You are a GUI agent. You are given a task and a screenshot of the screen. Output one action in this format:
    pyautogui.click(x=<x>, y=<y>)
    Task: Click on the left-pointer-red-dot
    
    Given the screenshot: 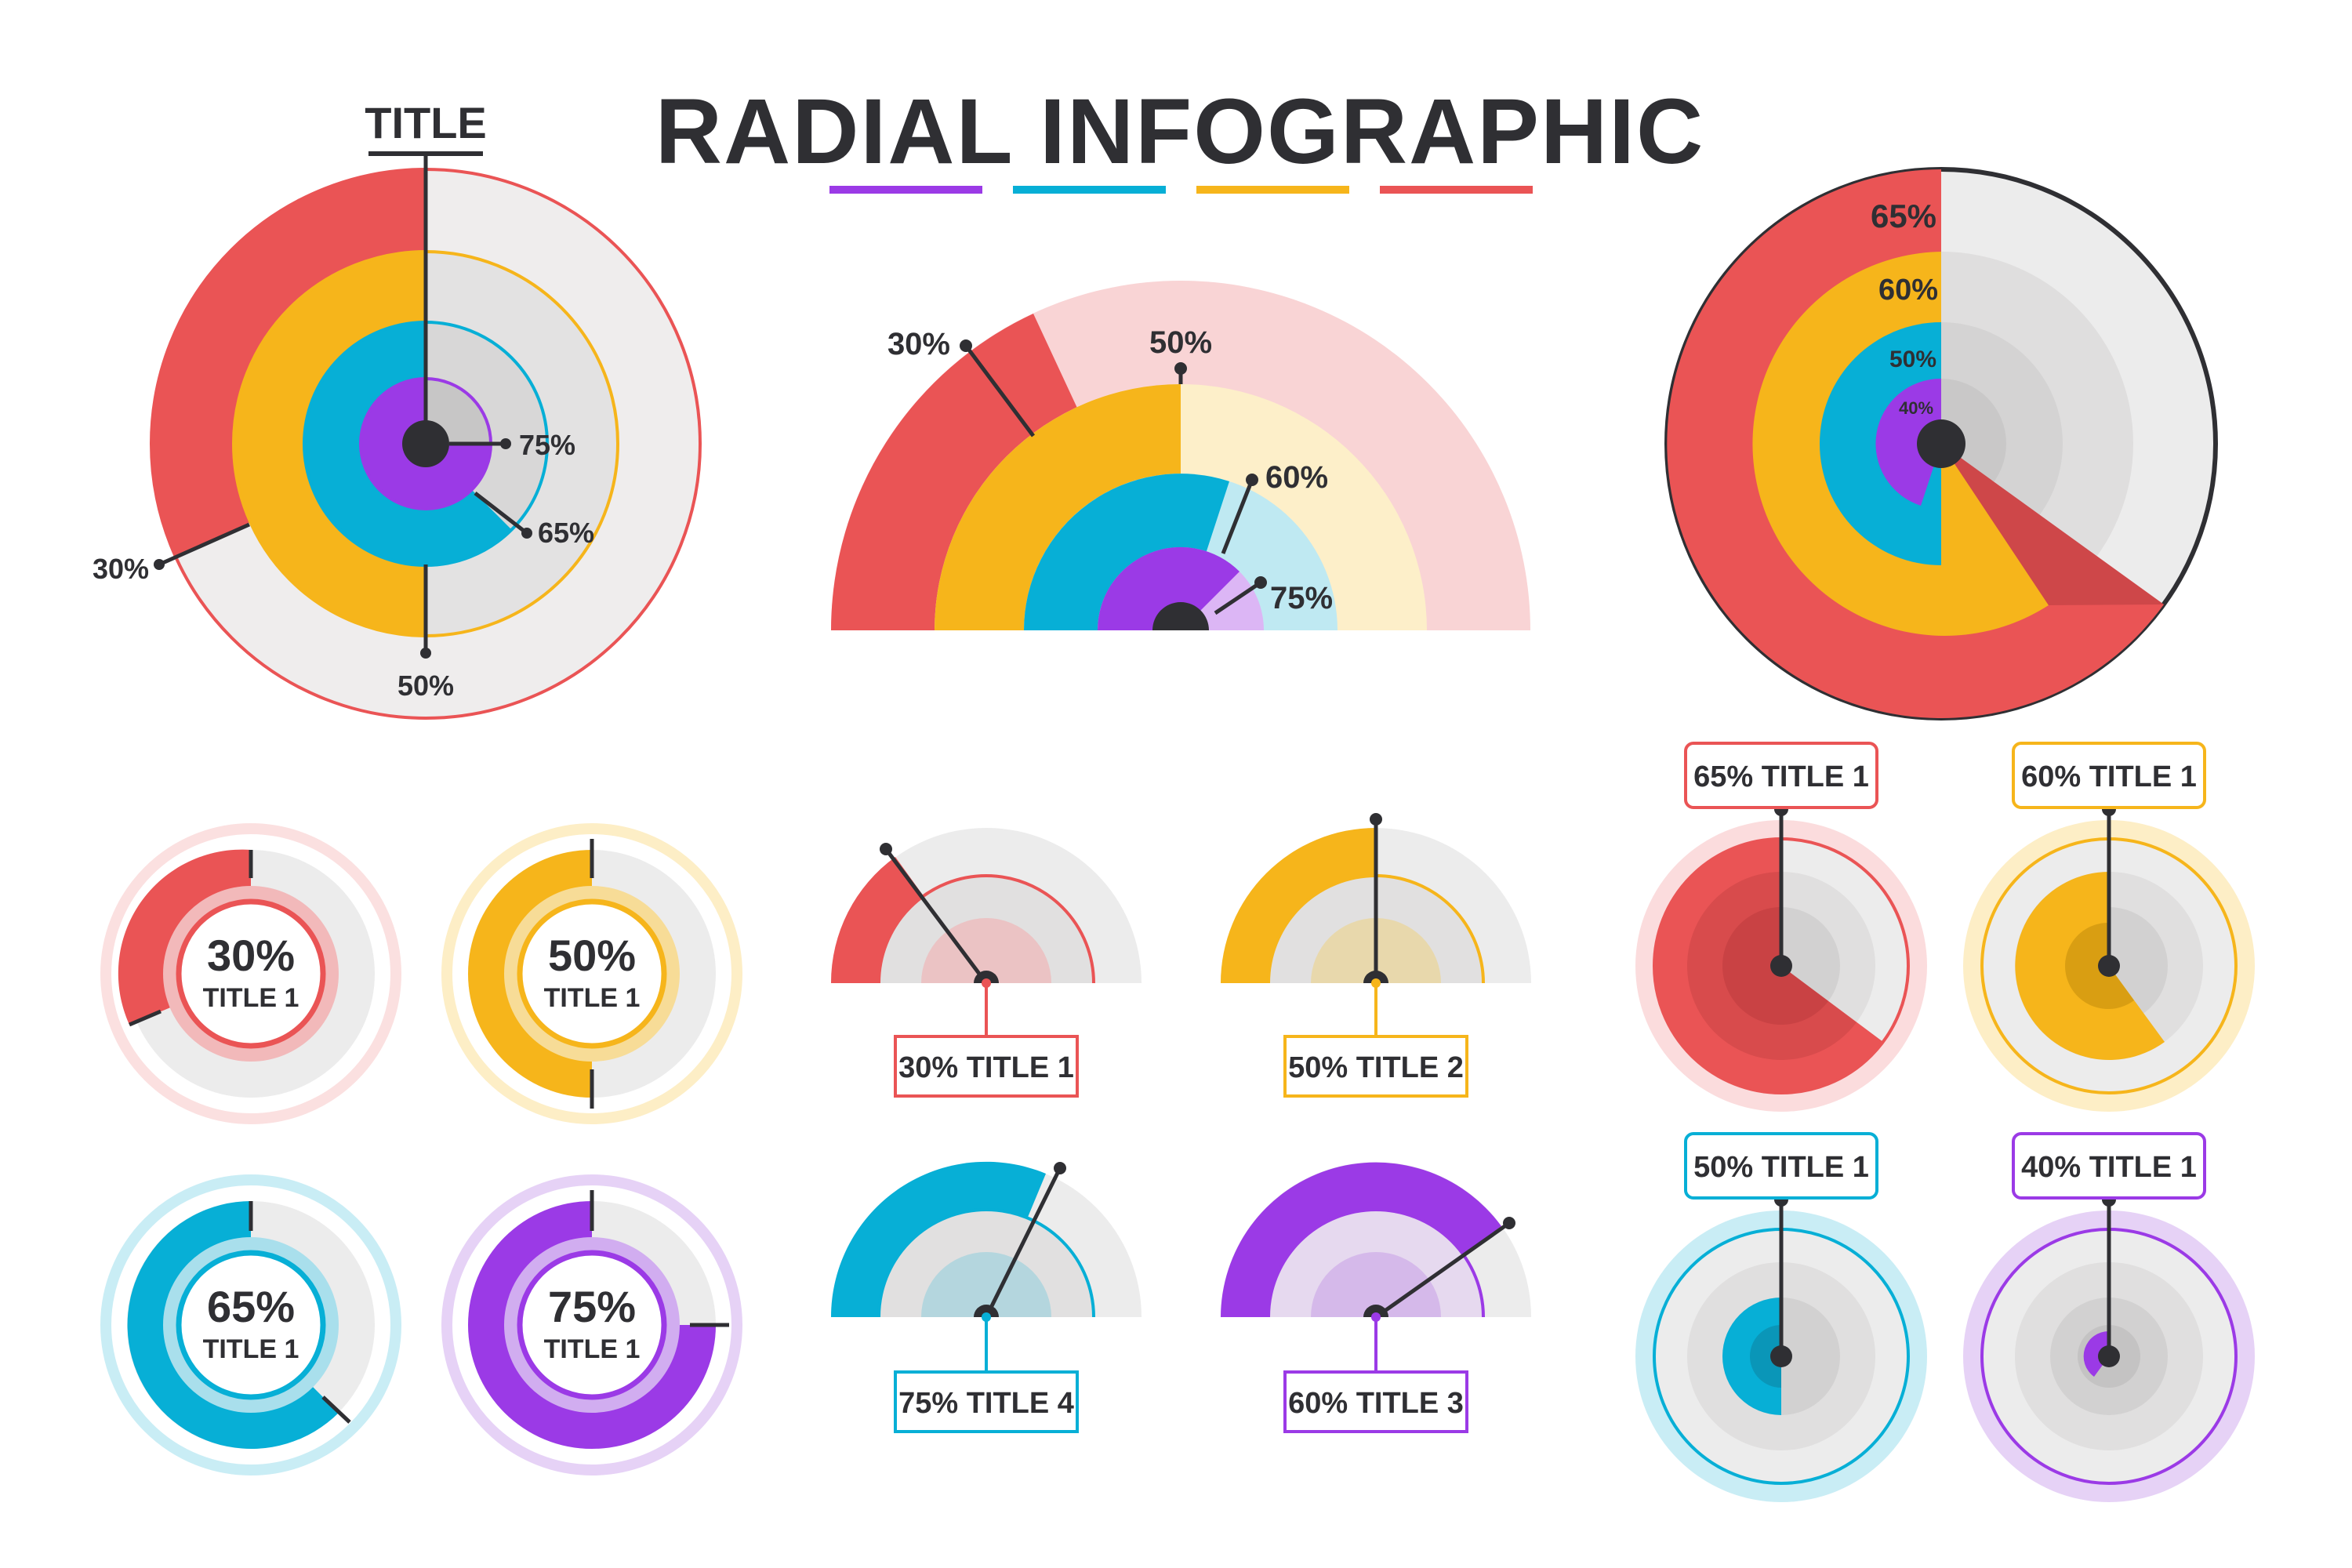 What is the action you would take?
    pyautogui.click(x=159, y=564)
    